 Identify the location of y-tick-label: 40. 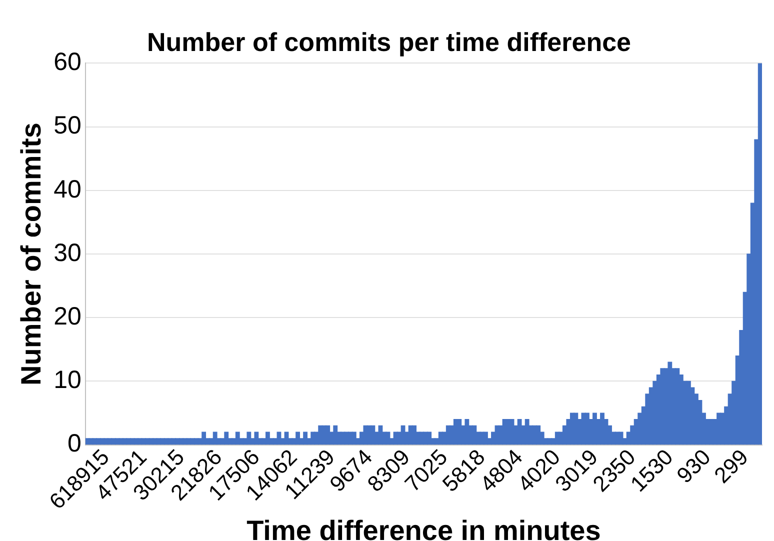
(68, 189).